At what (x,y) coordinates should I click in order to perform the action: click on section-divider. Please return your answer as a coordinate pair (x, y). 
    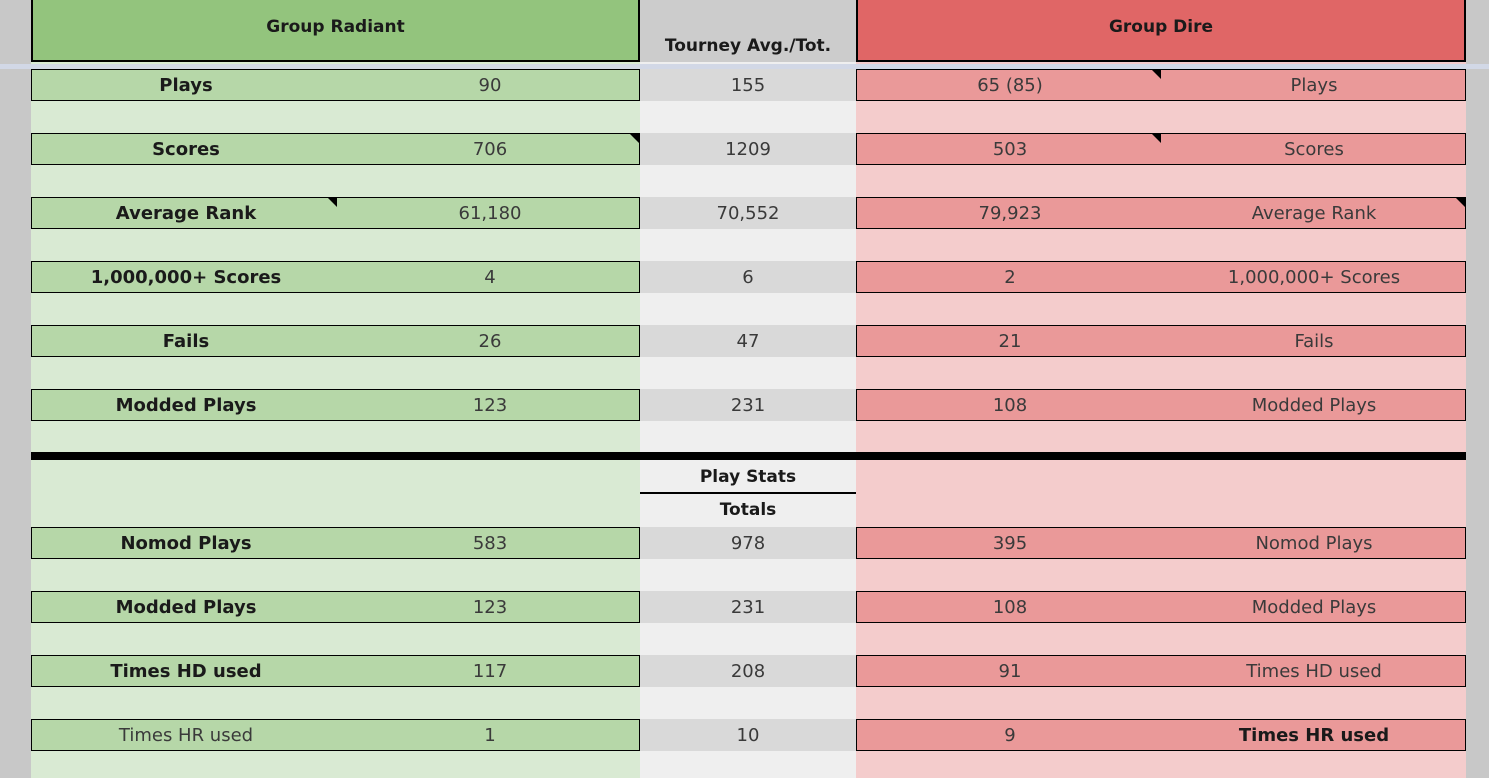
    Looking at the image, I should click on (748, 456).